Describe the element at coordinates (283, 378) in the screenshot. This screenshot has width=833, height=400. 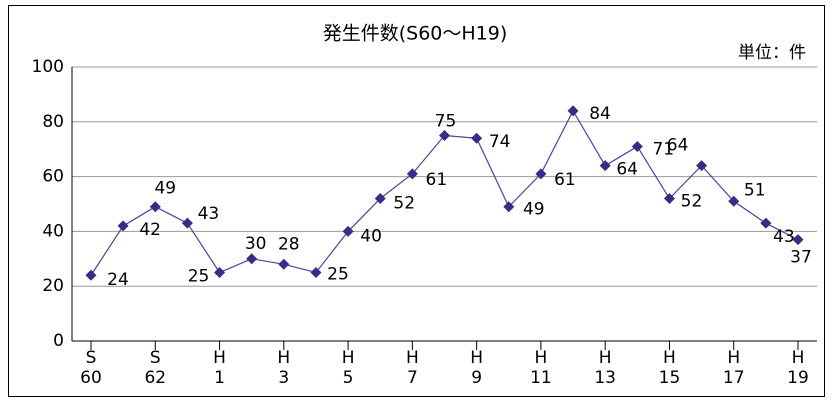
I see `x-tick-label: 3` at that location.